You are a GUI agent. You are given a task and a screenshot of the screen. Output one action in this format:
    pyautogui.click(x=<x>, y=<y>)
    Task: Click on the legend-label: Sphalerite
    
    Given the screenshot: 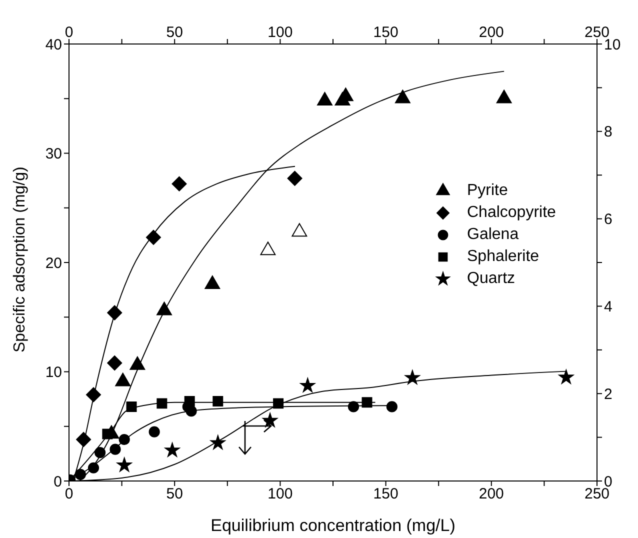 What is the action you would take?
    pyautogui.click(x=503, y=257)
    